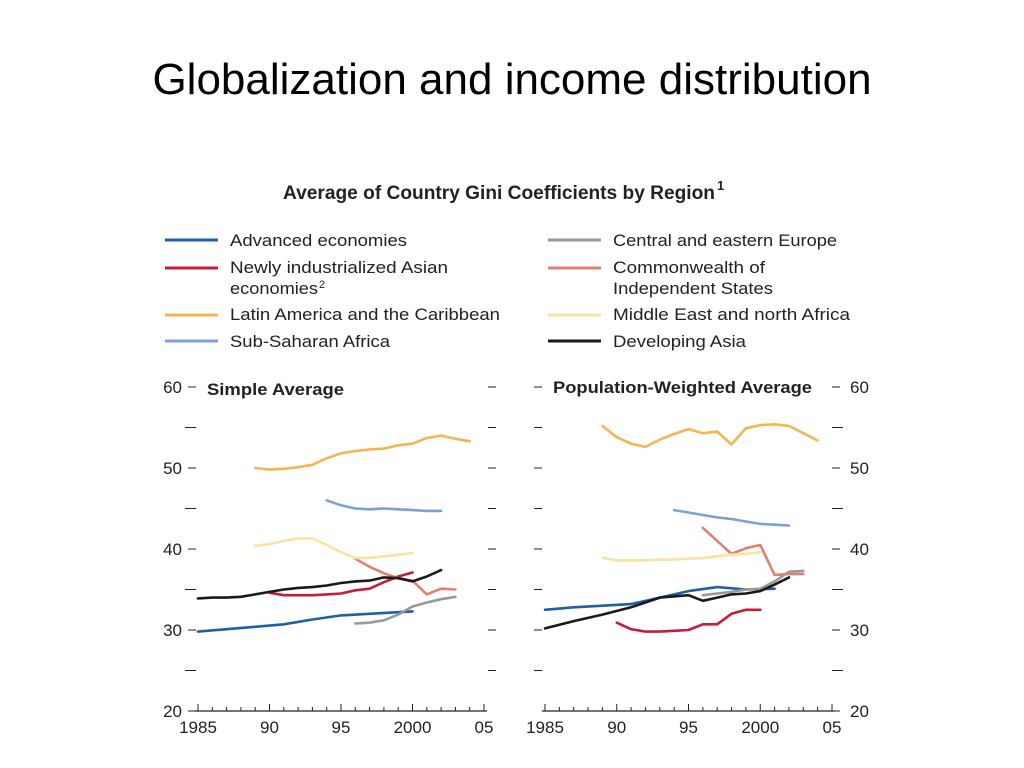 This screenshot has height=768, width=1024. Describe the element at coordinates (681, 556) in the screenshot. I see `series-line-right-middle-east-and-north-africa` at that location.